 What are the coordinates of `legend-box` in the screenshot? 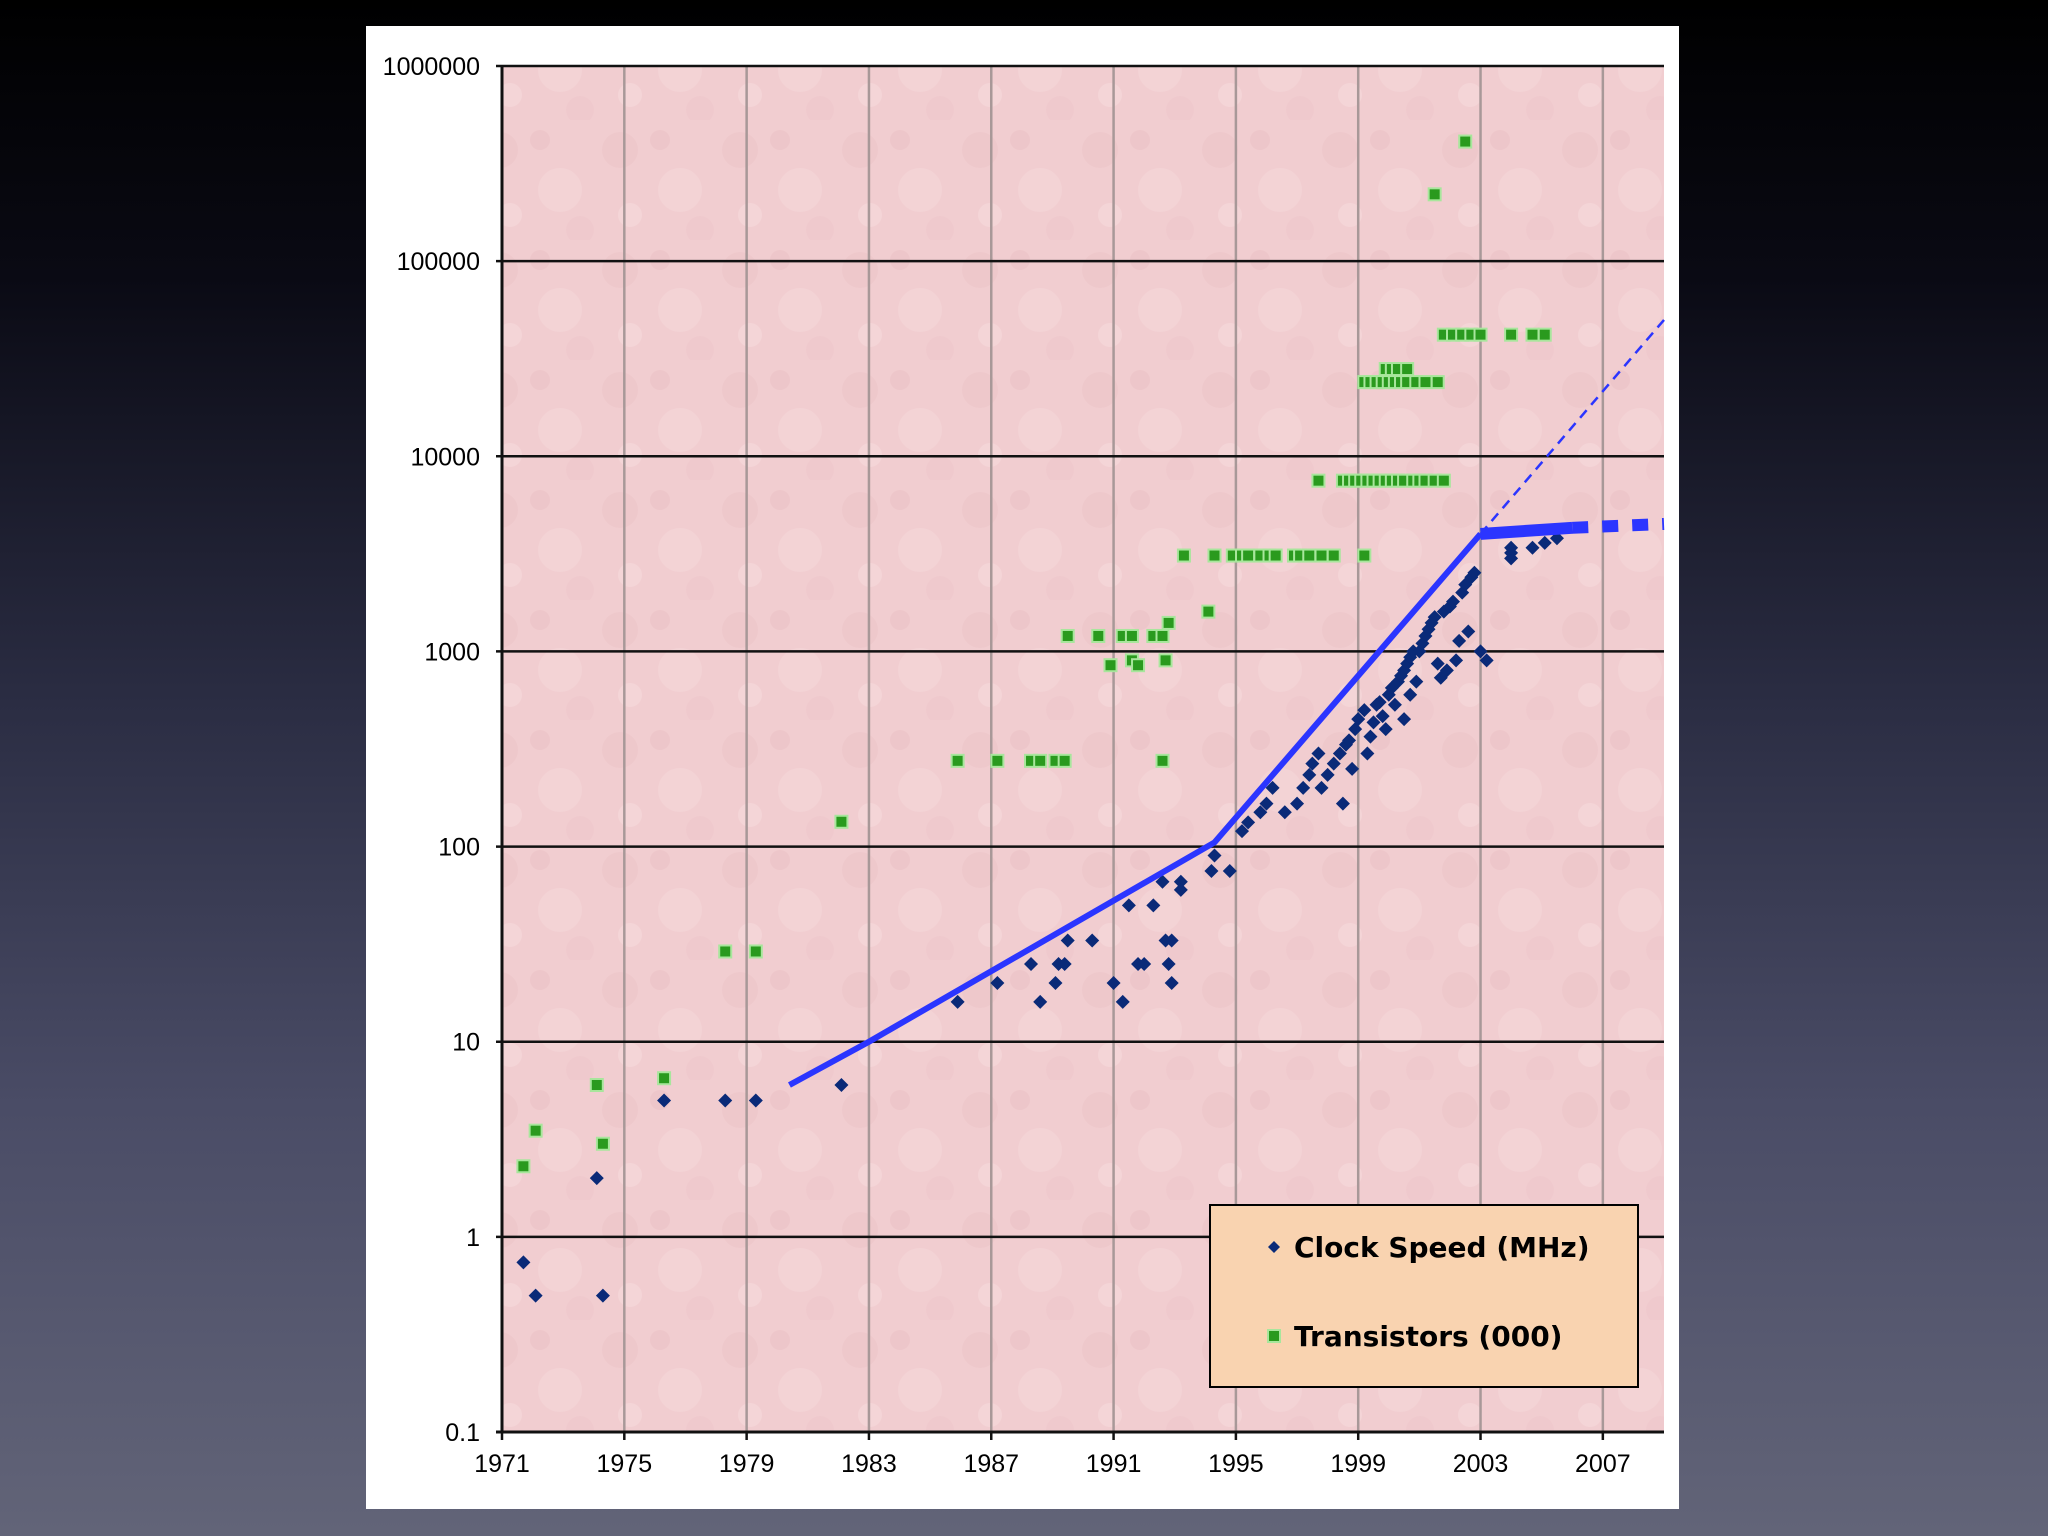 It's located at (1424, 1296).